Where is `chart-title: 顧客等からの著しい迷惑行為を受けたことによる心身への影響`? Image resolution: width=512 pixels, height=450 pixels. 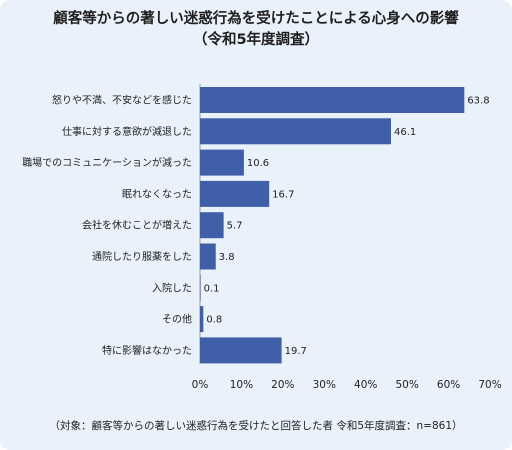
chart-title: 顧客等からの著しい迷惑行為を受けたことによる心身への影響 is located at coordinates (256, 19).